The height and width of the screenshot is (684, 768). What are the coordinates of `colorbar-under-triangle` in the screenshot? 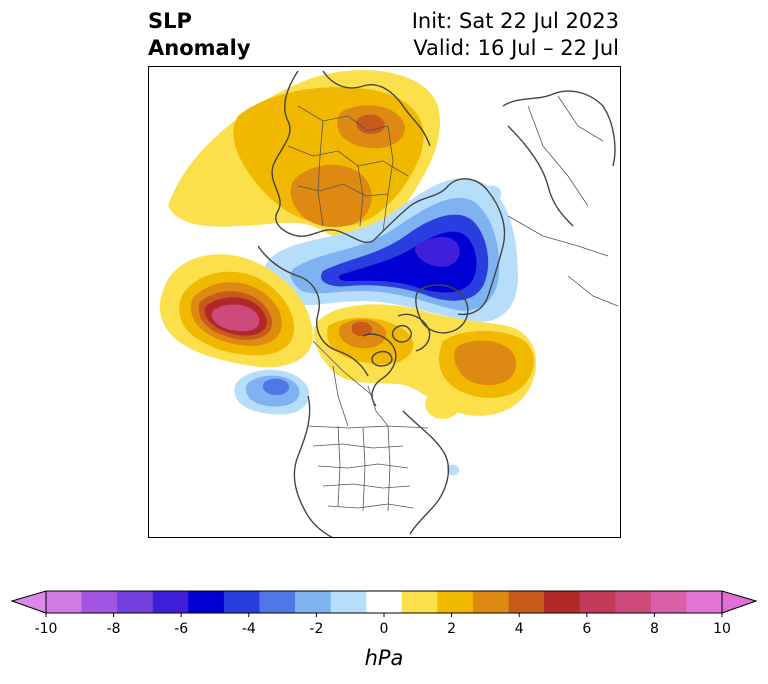 It's located at (28, 602).